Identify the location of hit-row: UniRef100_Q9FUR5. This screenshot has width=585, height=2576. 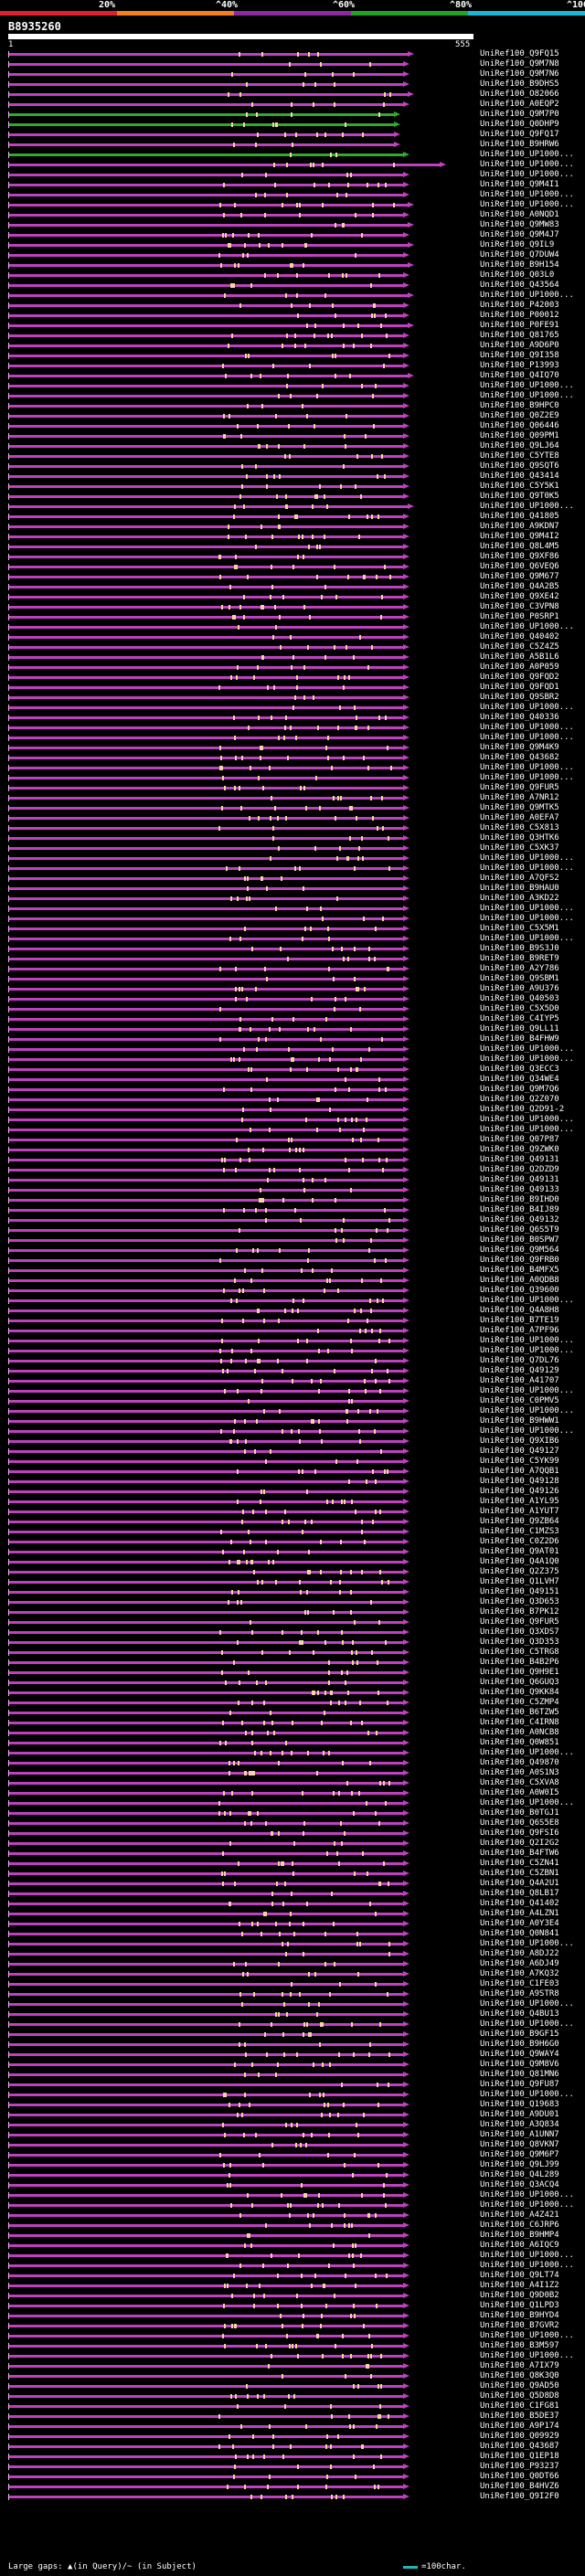
(293, 788).